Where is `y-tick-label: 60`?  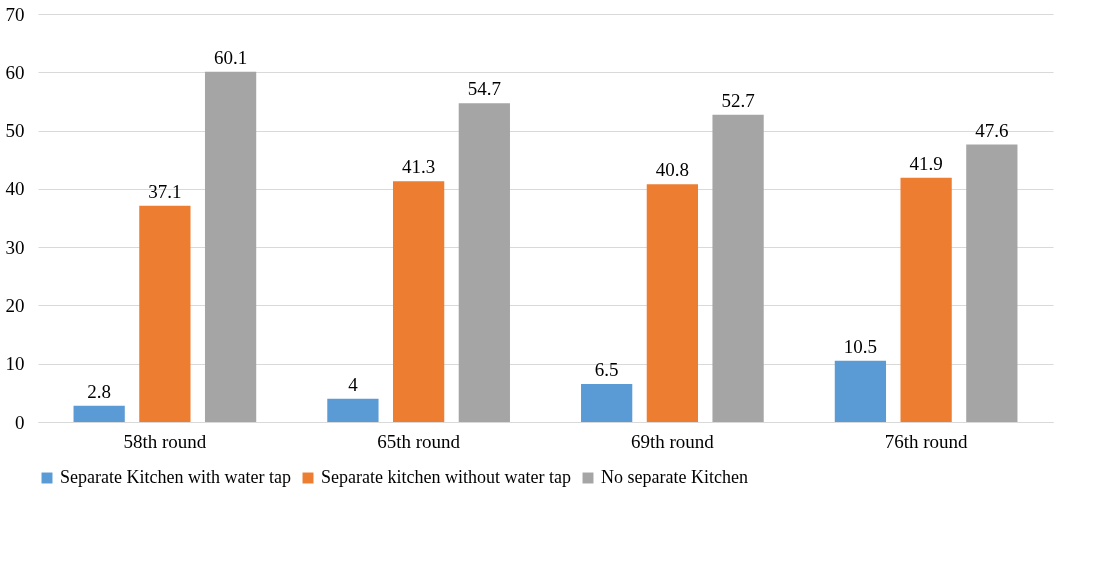
y-tick-label: 60 is located at coordinates (15, 72).